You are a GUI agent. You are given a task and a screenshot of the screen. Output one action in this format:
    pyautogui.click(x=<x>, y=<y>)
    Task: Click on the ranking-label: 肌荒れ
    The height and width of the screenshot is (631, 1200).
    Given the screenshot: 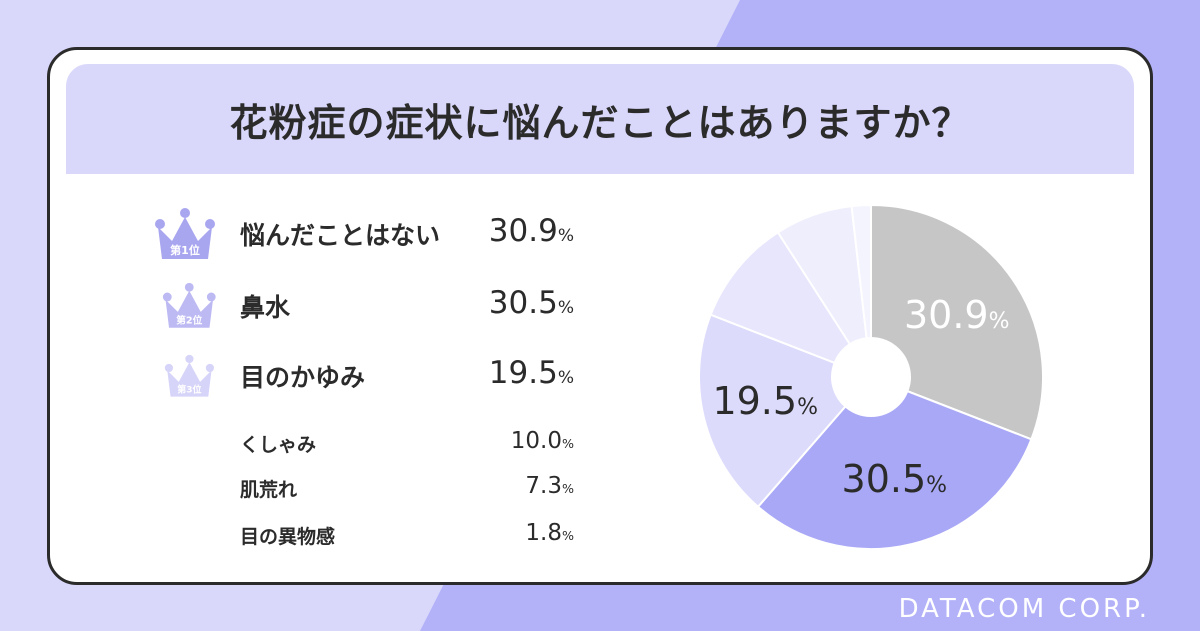 What is the action you would take?
    pyautogui.click(x=269, y=490)
    